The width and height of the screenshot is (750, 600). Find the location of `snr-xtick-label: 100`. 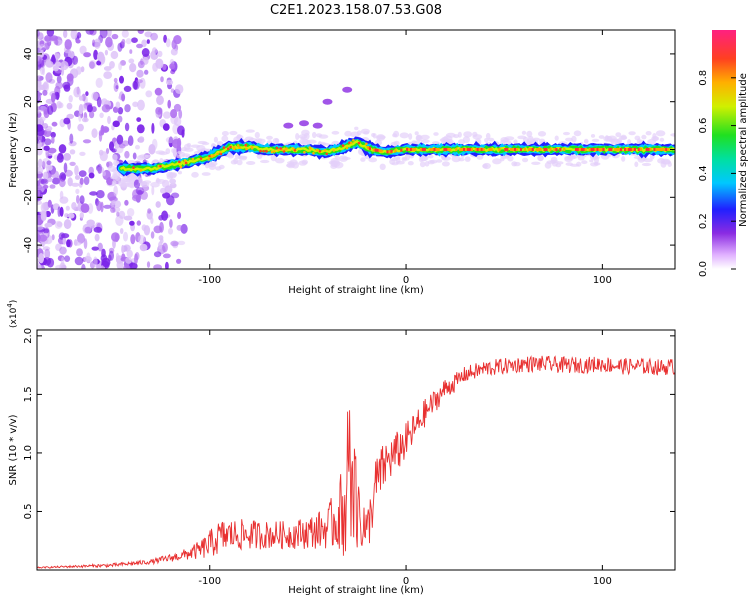

snr-xtick-label: 100 is located at coordinates (602, 581).